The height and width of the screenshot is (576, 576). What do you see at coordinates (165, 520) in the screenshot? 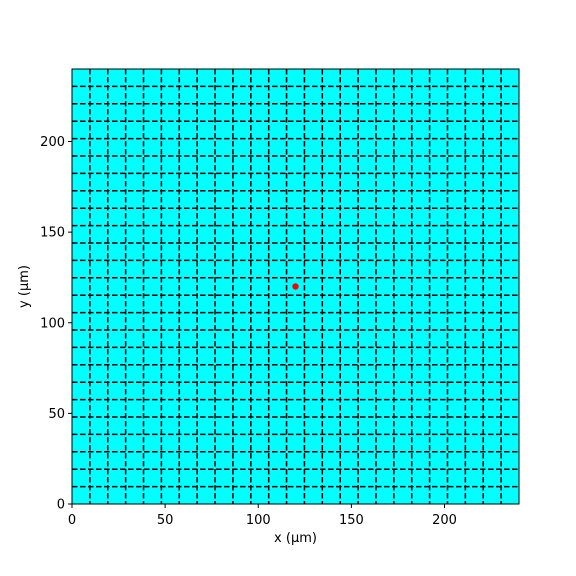
I see `x-tick-label: 50` at bounding box center [165, 520].